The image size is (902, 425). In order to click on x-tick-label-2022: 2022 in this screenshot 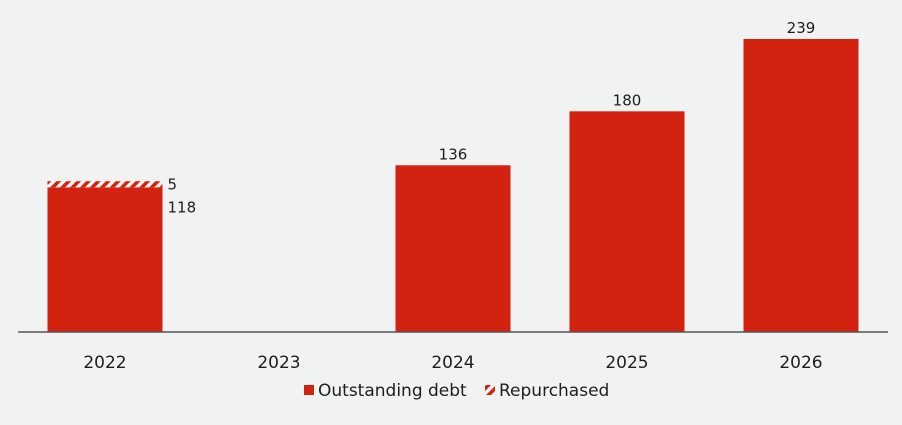, I will do `click(104, 363)`.